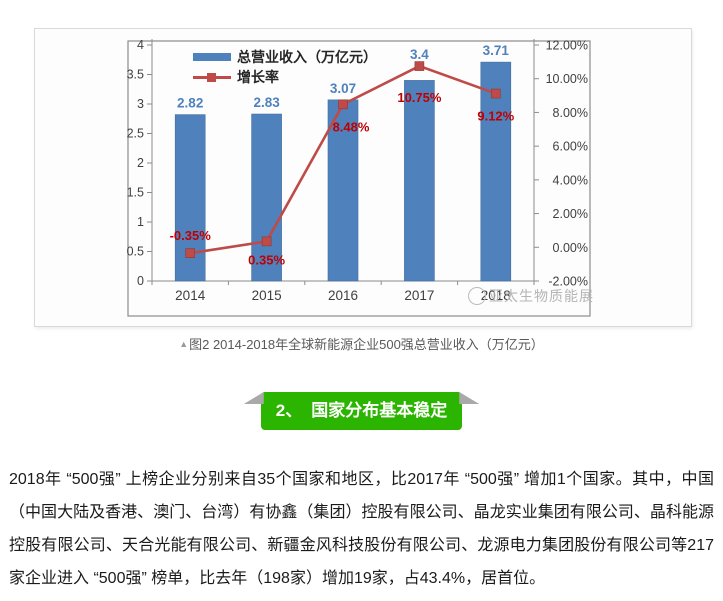 Image resolution: width=723 pixels, height=601 pixels. What do you see at coordinates (135, 193) in the screenshot?
I see `left-axis-tick-label: 1.5` at bounding box center [135, 193].